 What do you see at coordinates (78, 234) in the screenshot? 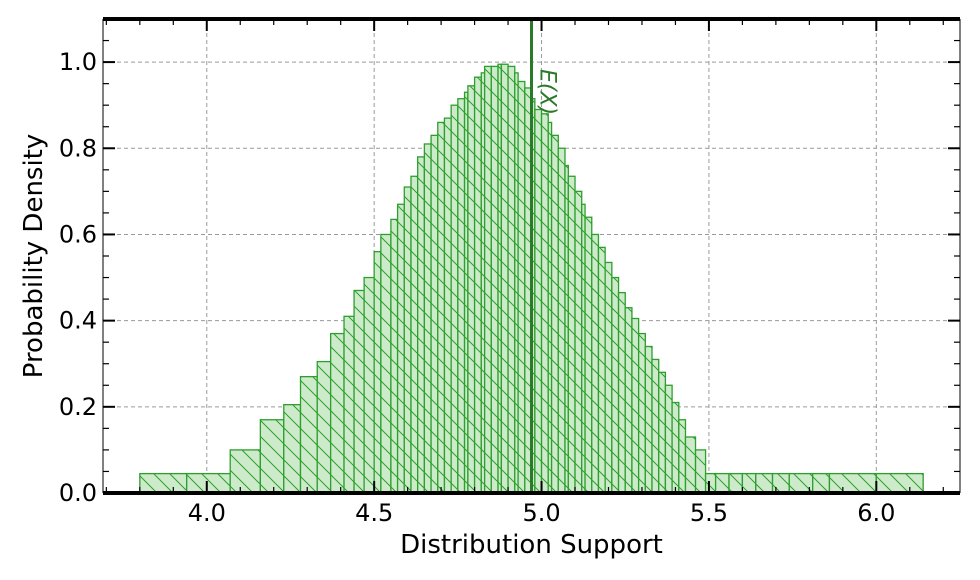
I see `y-tick-label: 0.6` at bounding box center [78, 234].